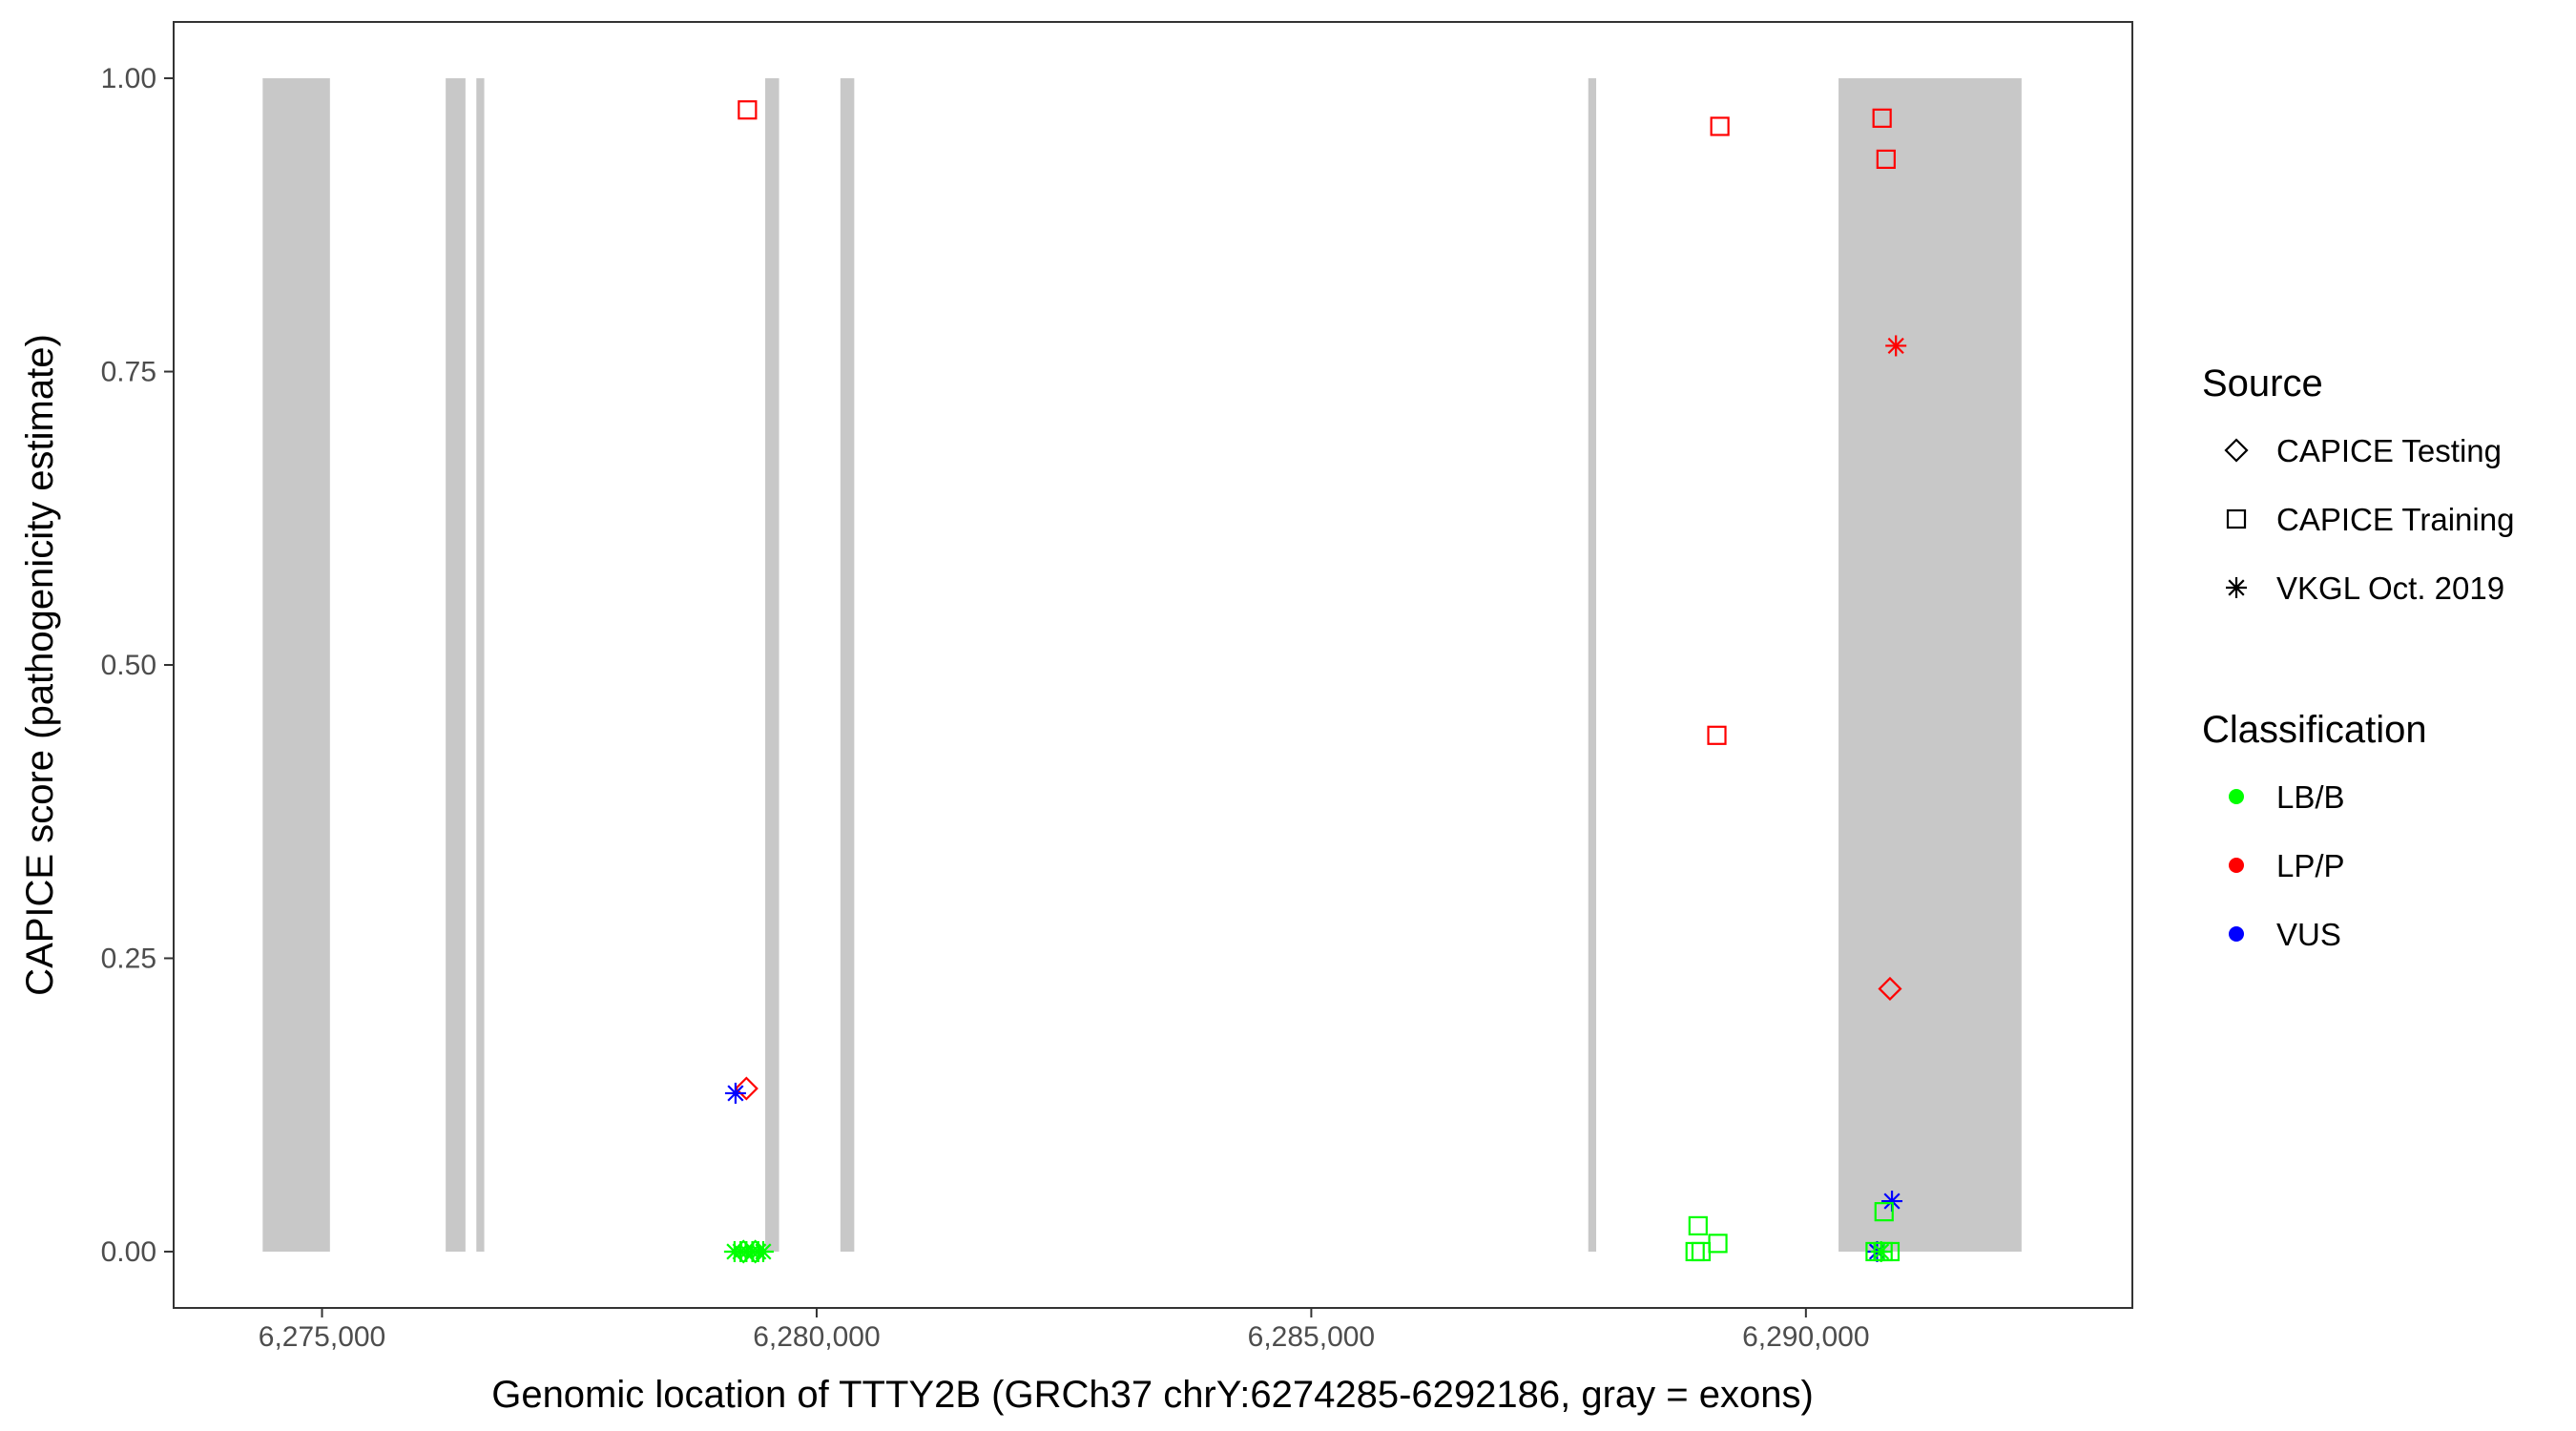 The width and height of the screenshot is (2576, 1431). Describe the element at coordinates (40, 665) in the screenshot. I see `y-axis-title: CAPICE score (pathogenicity estimate)` at that location.